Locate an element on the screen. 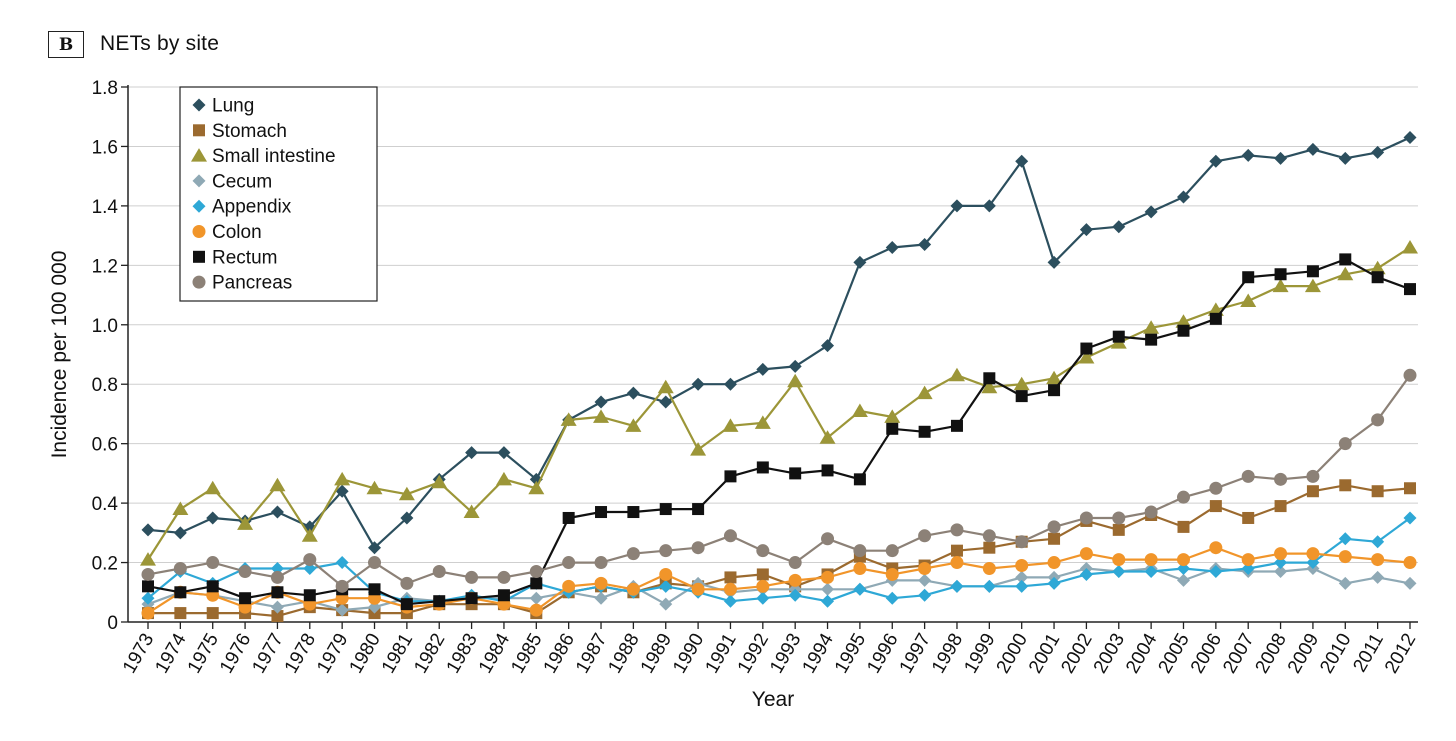  legend-marker-stomach is located at coordinates (199, 130).